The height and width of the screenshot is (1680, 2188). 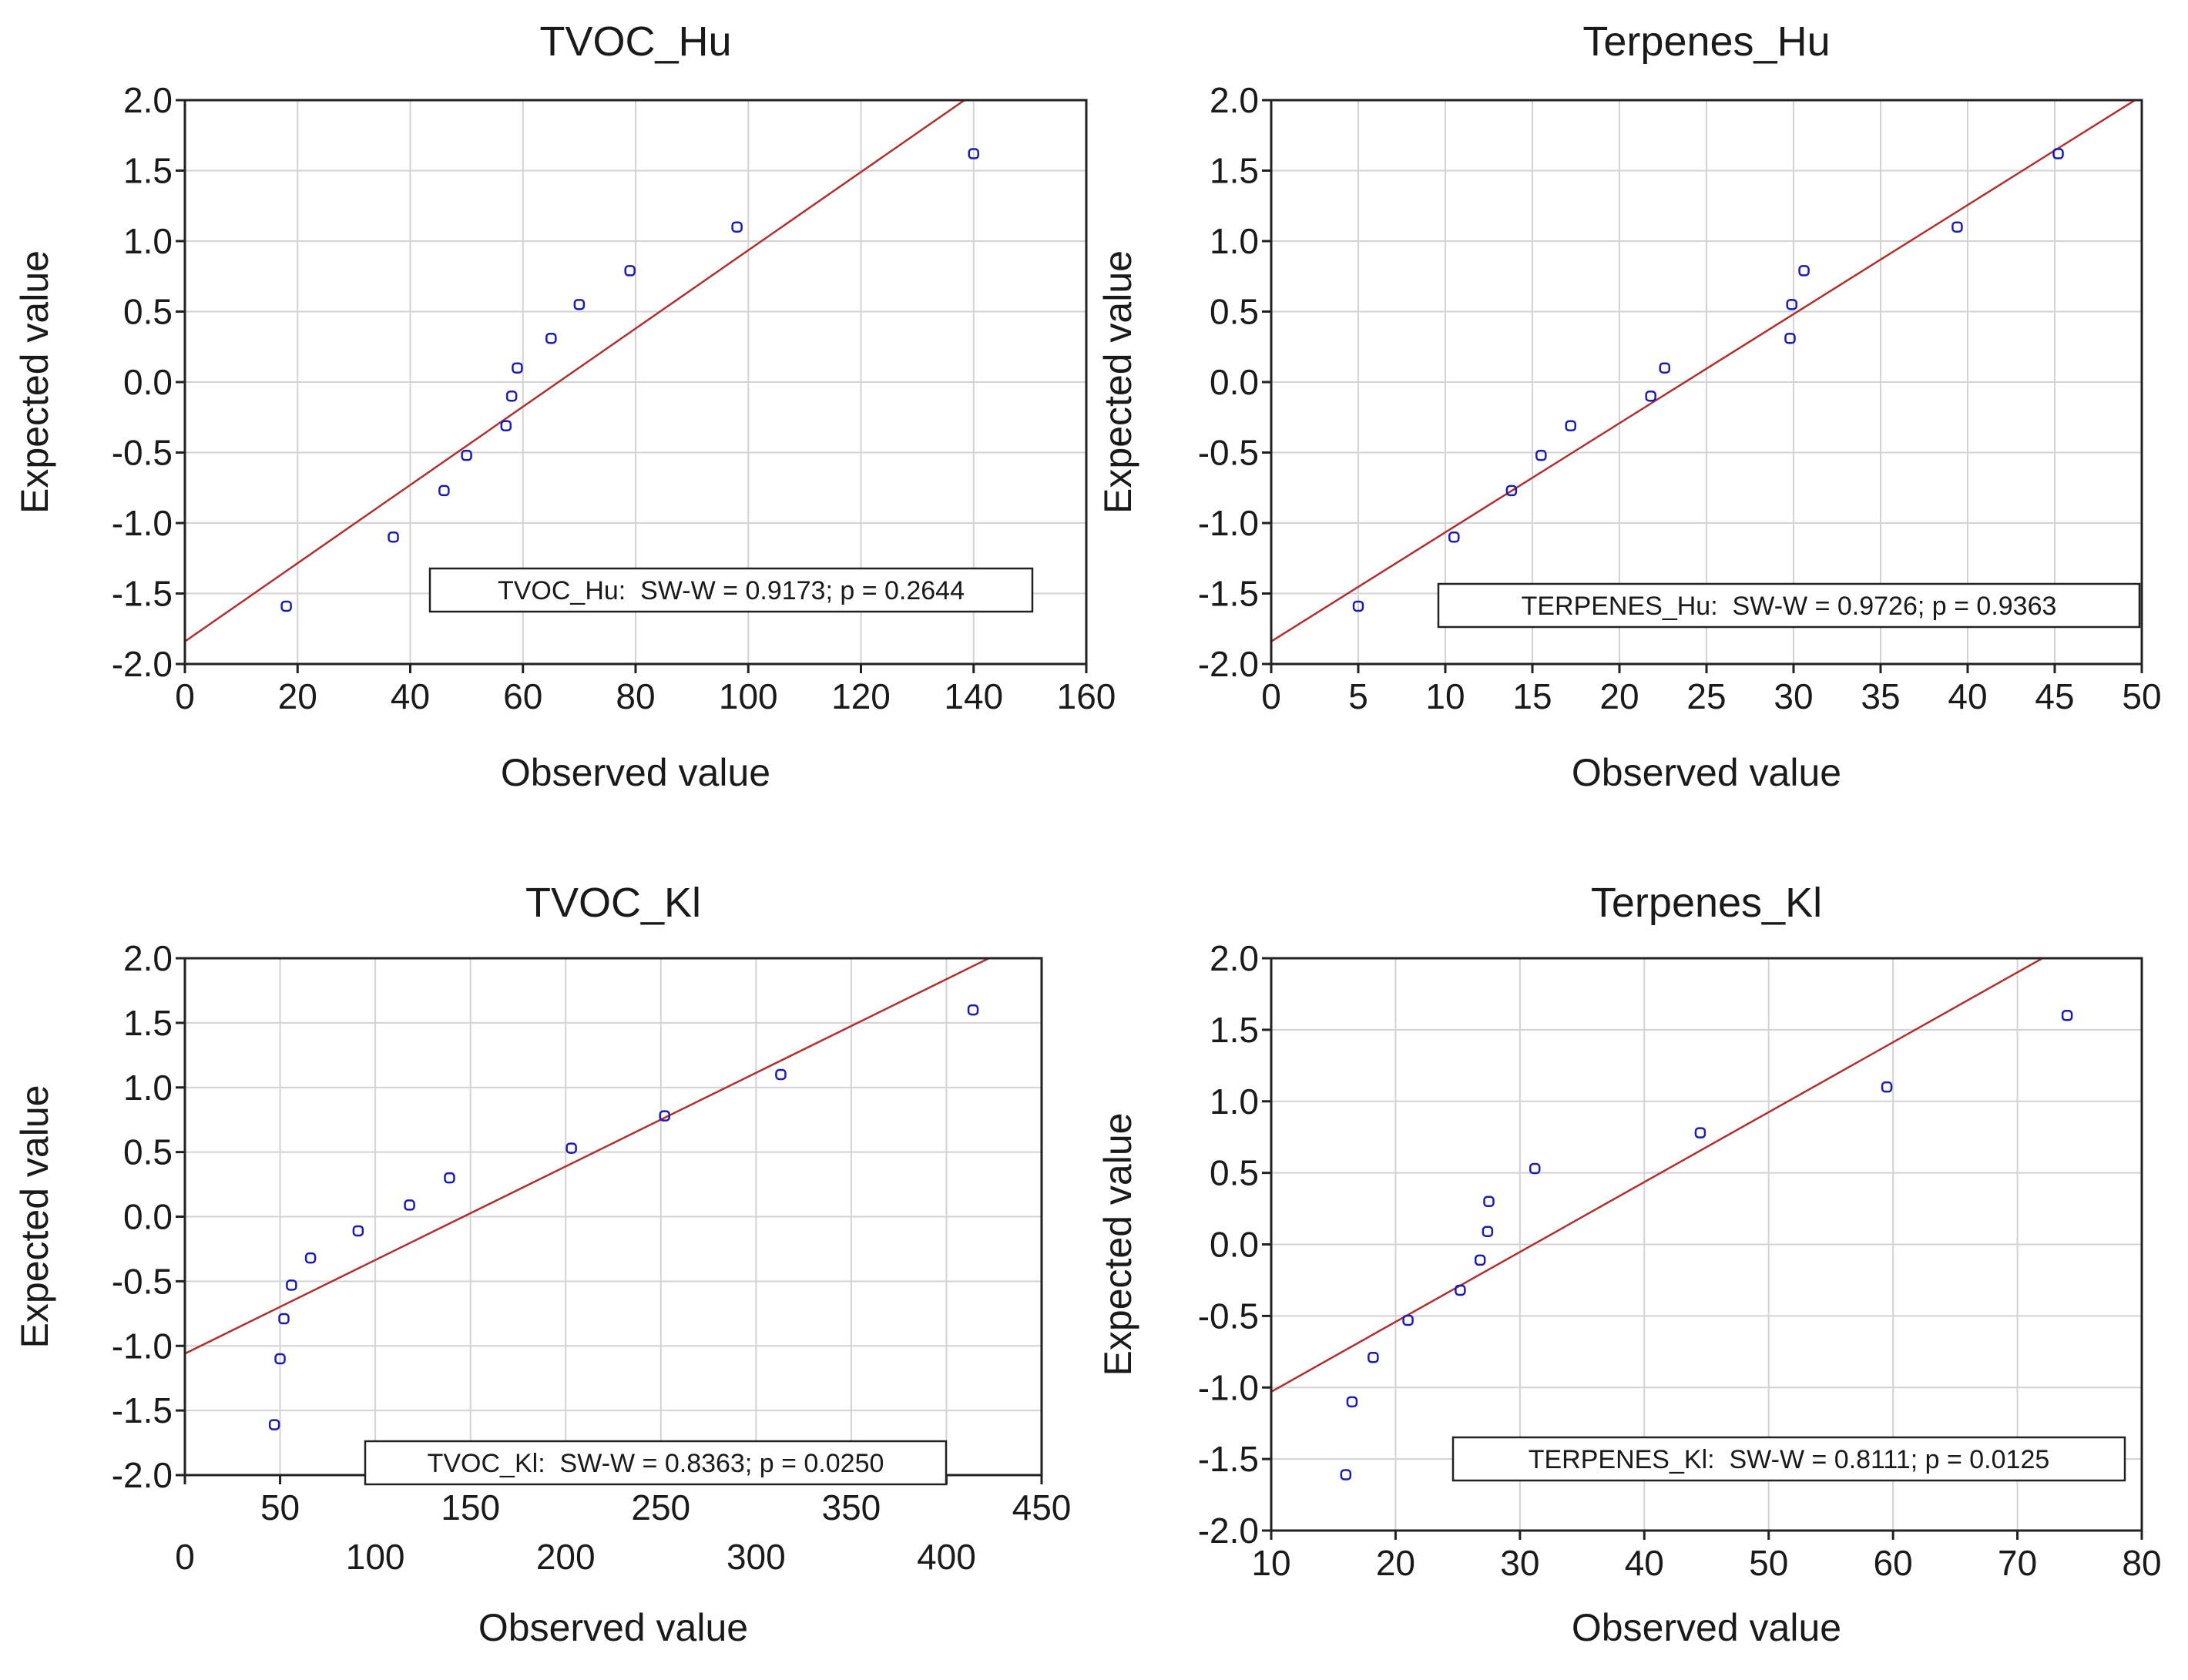 I want to click on x-tick-label: 160, so click(x=1086, y=696).